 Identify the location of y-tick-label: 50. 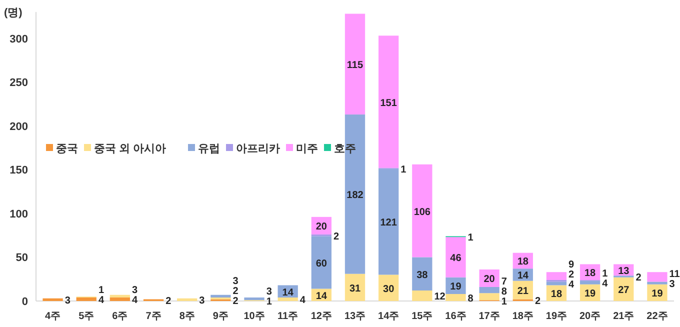
(22, 258).